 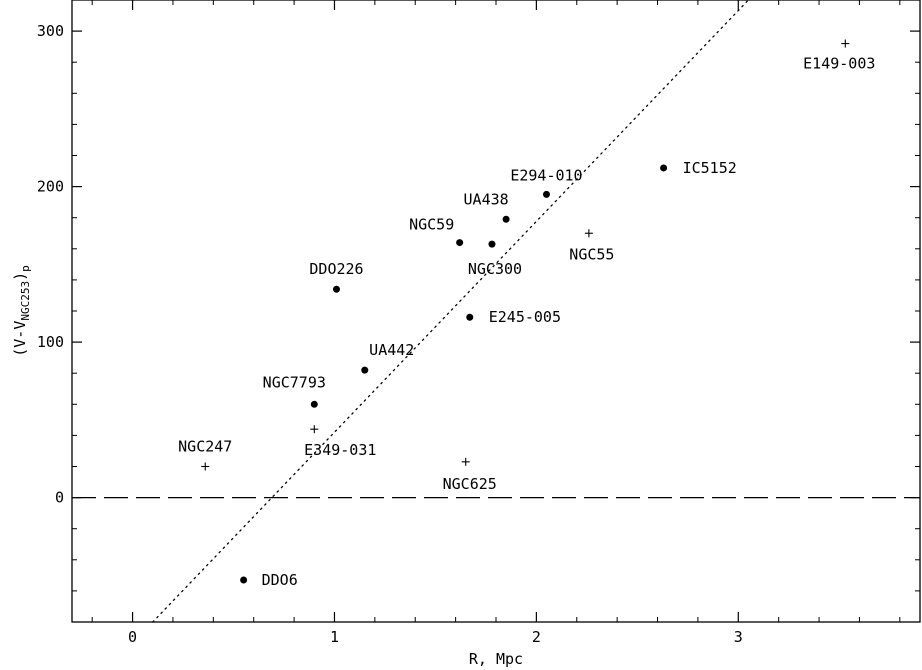 I want to click on x-tick-label: 3, so click(x=738, y=637).